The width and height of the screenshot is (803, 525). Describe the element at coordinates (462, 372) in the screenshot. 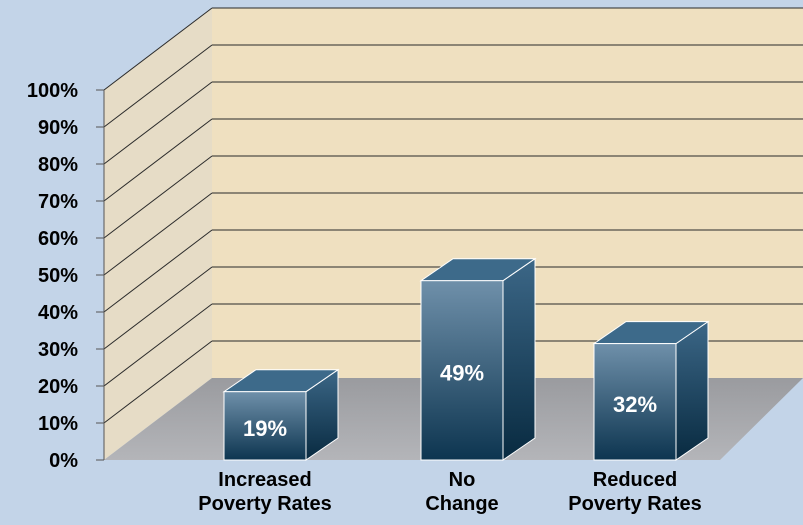

I see `bar-value-label: 49%` at that location.